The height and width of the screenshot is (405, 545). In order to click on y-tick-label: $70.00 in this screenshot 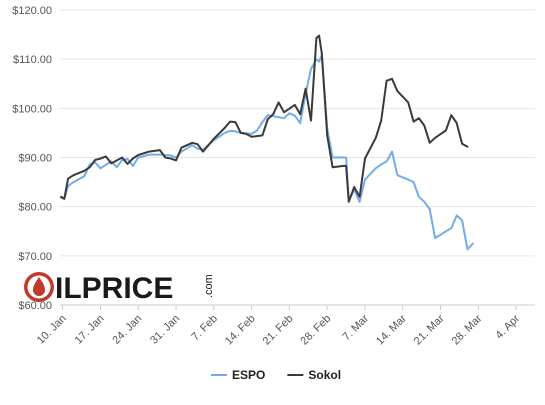, I will do `click(35, 257)`.